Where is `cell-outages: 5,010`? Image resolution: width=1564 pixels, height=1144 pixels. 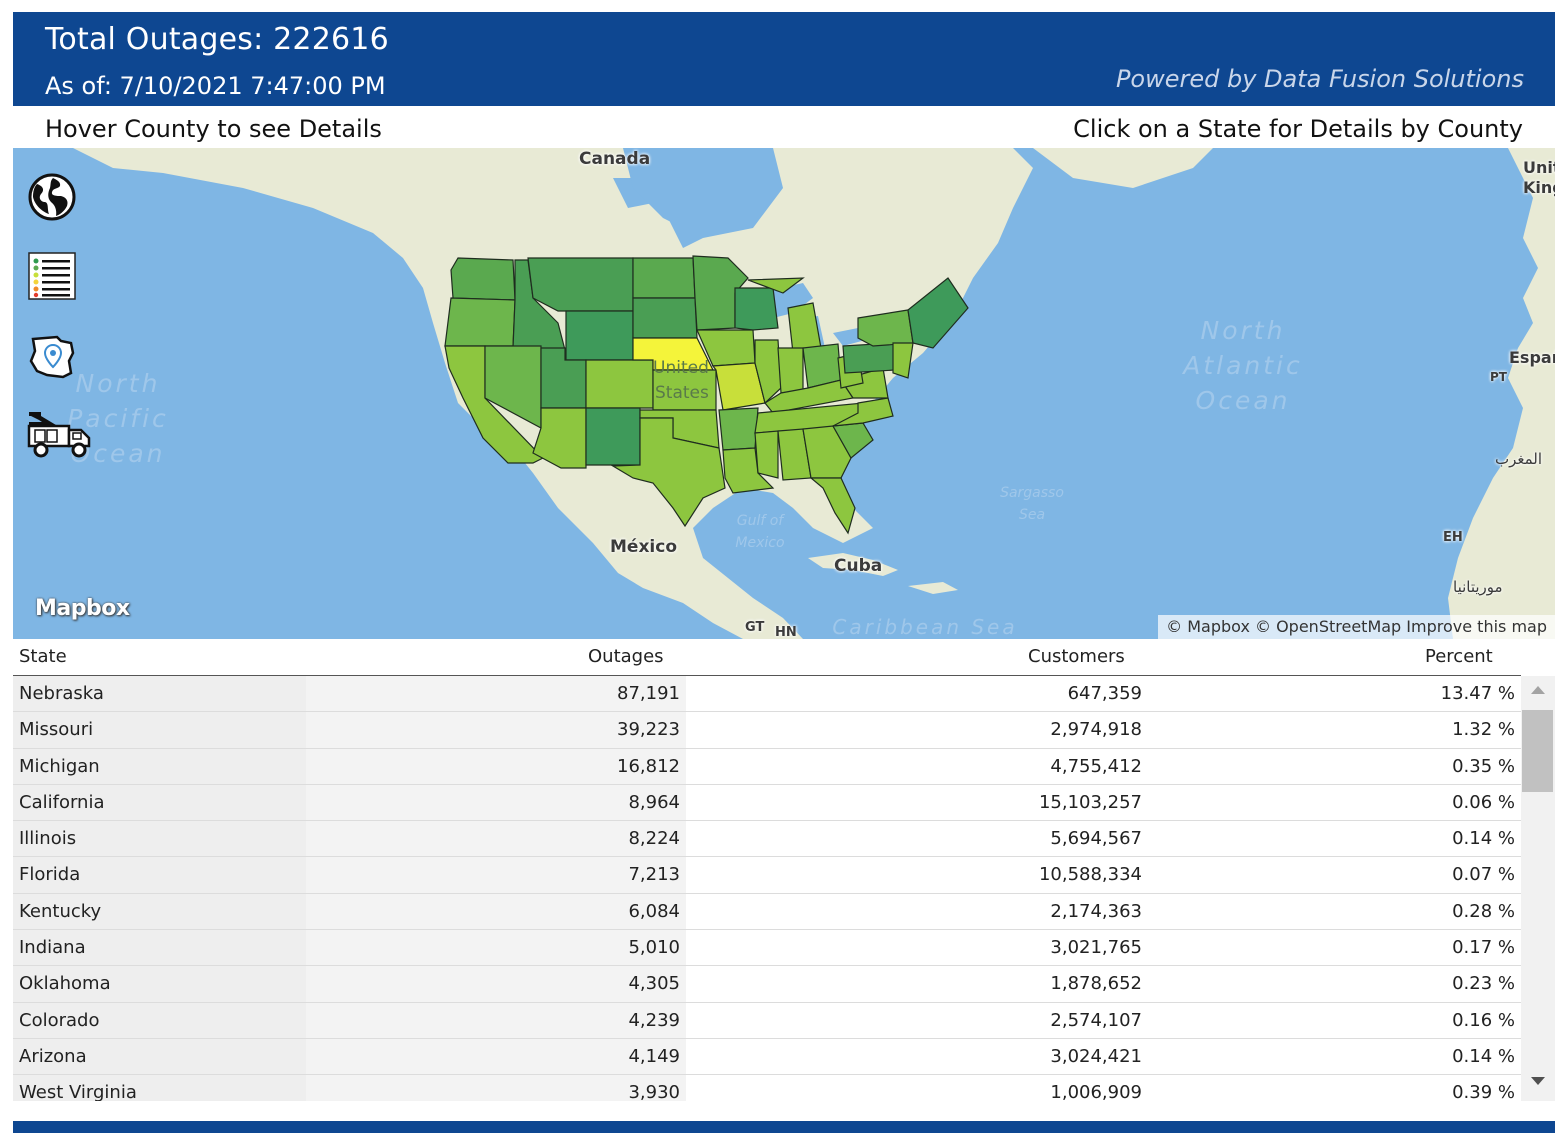 cell-outages: 5,010 is located at coordinates (654, 948).